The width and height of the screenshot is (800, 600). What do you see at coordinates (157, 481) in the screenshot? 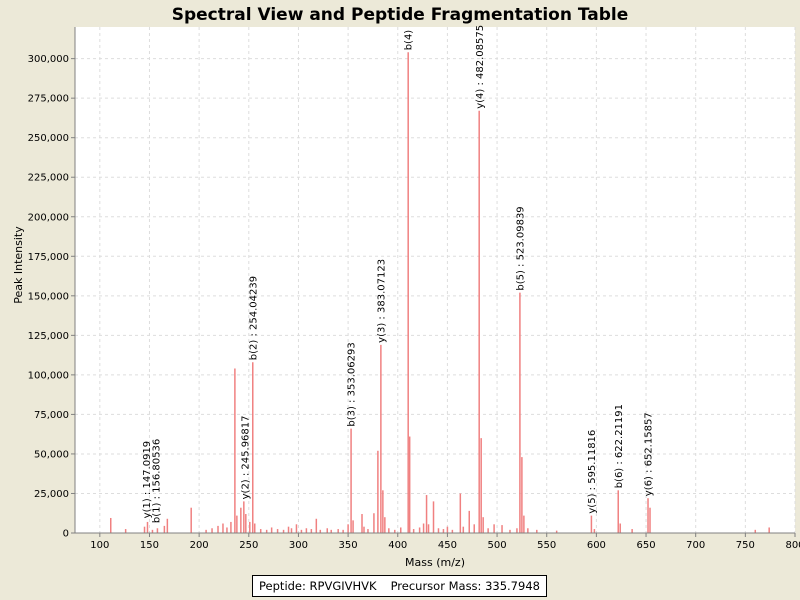
I see `peak-annotation: b(1) : 156.80536` at bounding box center [157, 481].